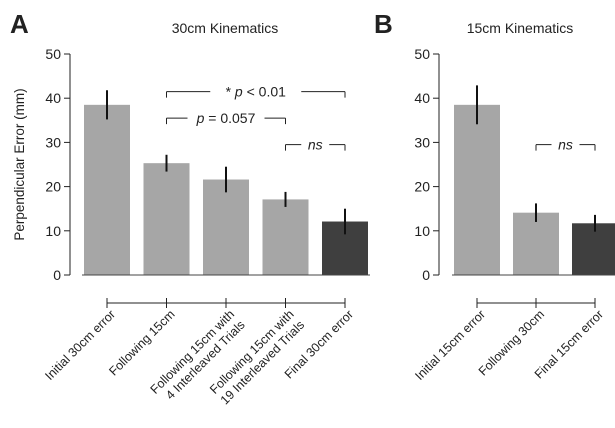  What do you see at coordinates (53, 98) in the screenshot?
I see `panel-a-y-tick-label: 40` at bounding box center [53, 98].